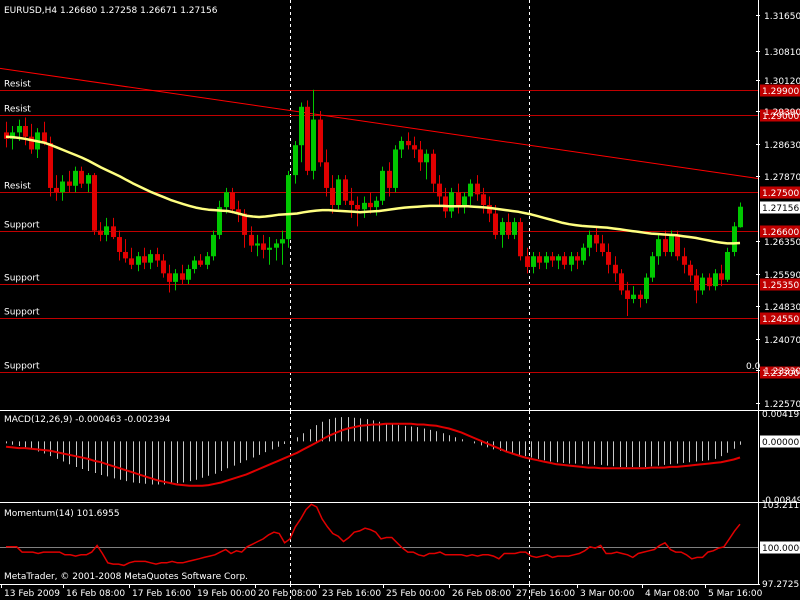  What do you see at coordinates (400, 191) in the screenshot?
I see `level-resist: Resist 1.27500` at bounding box center [400, 191].